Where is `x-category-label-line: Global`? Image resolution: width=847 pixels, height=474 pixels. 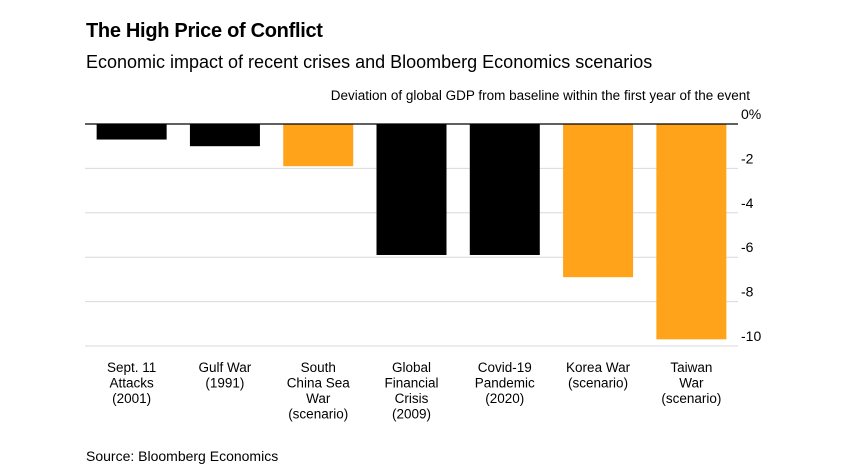
x-category-label-line: Global is located at coordinates (411, 367).